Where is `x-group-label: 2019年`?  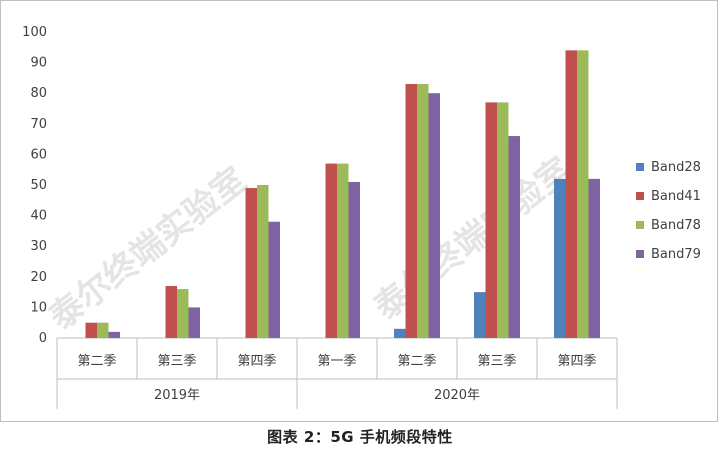
x-group-label: 2019年 is located at coordinates (177, 395).